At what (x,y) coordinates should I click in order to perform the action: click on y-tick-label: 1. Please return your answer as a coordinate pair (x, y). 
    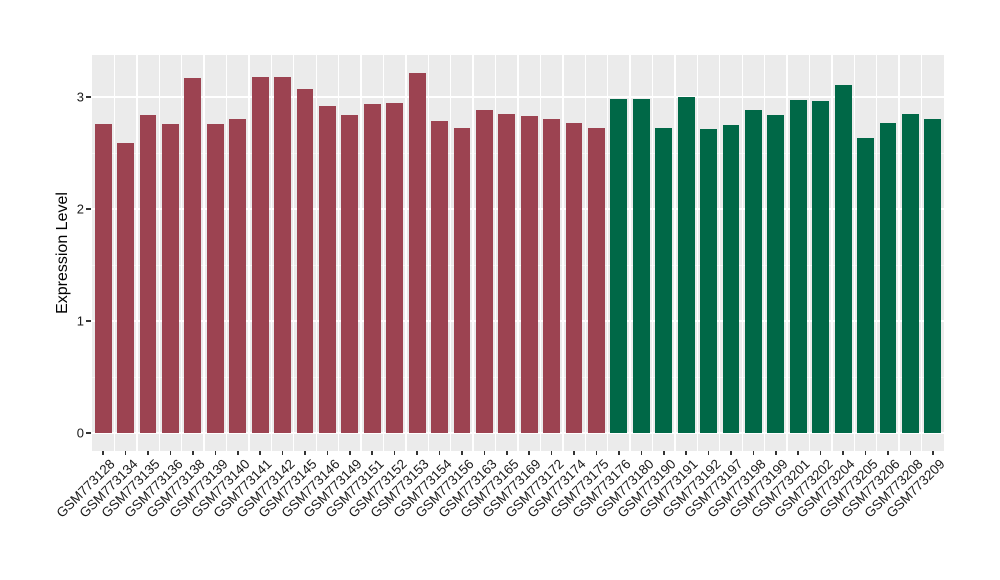
    Looking at the image, I should click on (80, 321).